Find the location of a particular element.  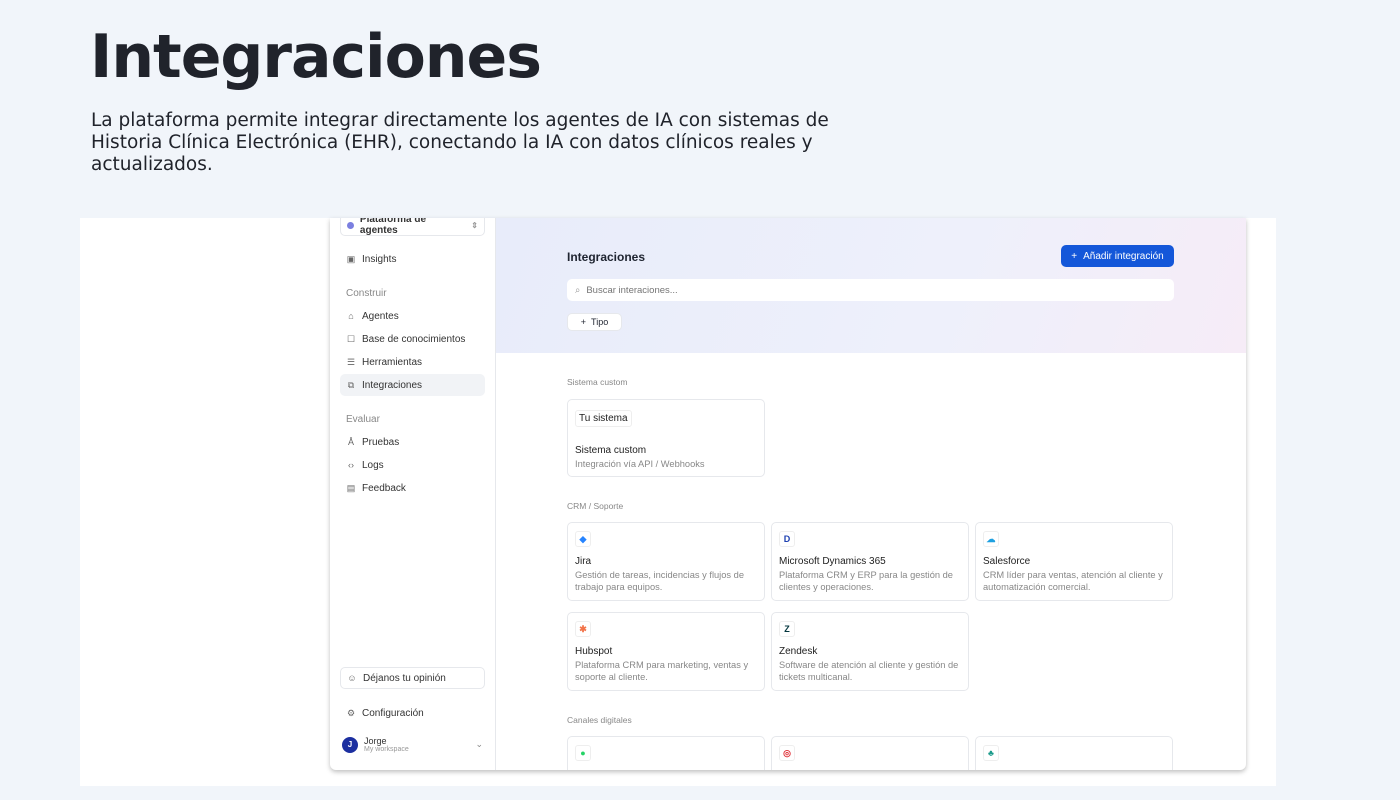

channel-icon: ◎ is located at coordinates (787, 753).